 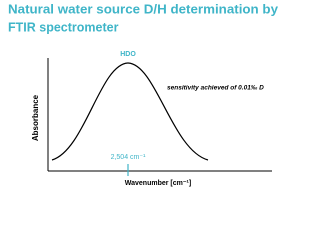 I want to click on peak-position-label: 2,504 cm⁻¹, so click(x=128, y=157).